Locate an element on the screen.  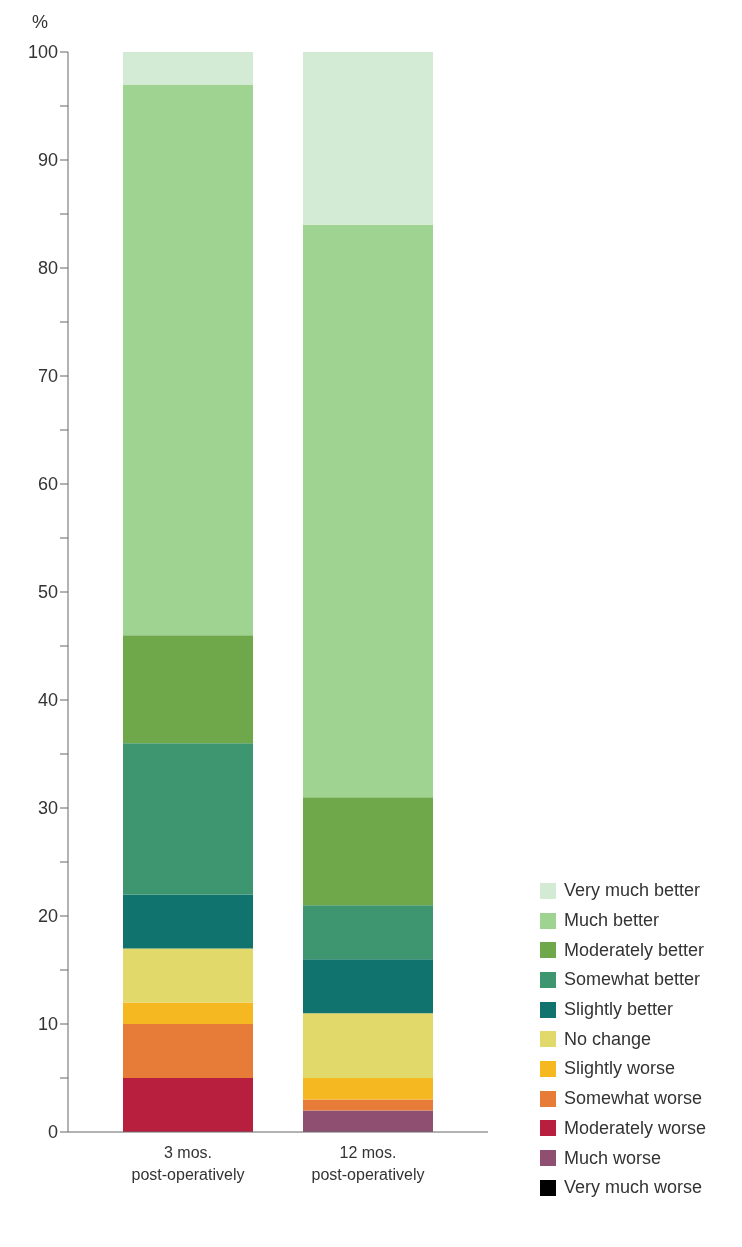
y-tick-label: 20 is located at coordinates (47, 916).